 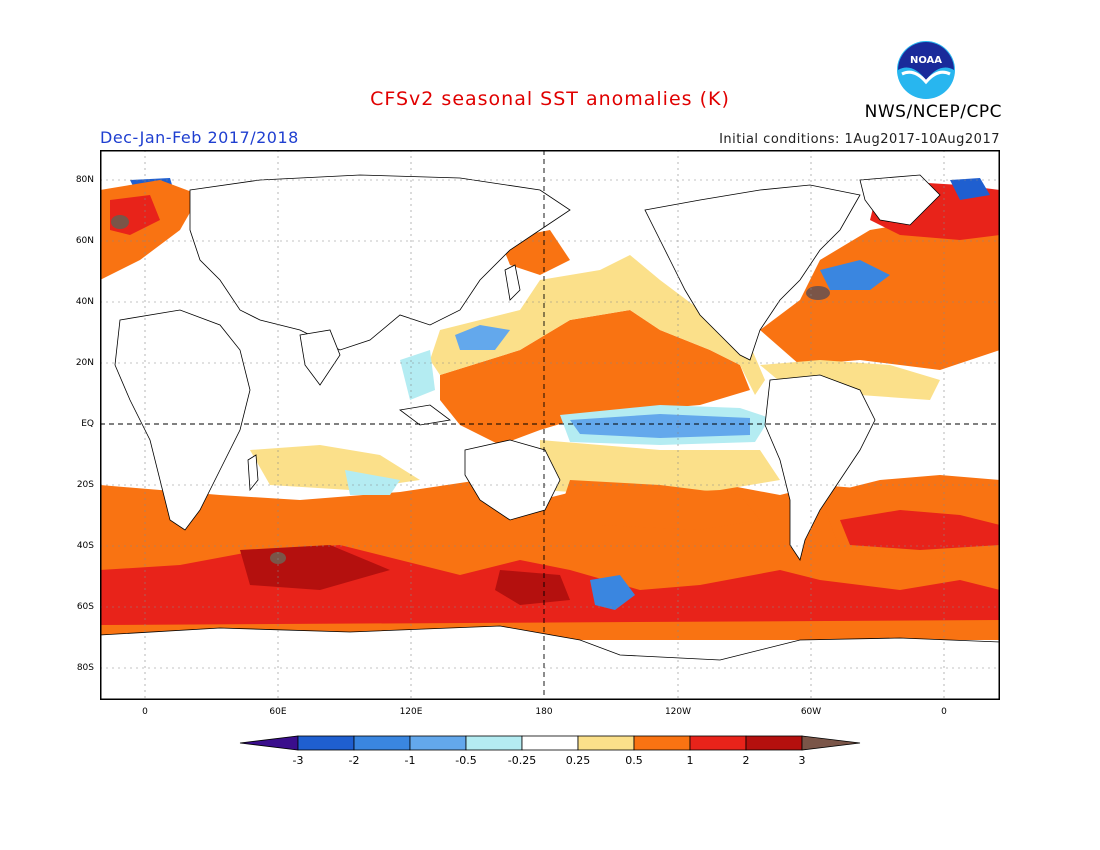 I want to click on south-pacific-cool-patch, so click(x=612, y=592).